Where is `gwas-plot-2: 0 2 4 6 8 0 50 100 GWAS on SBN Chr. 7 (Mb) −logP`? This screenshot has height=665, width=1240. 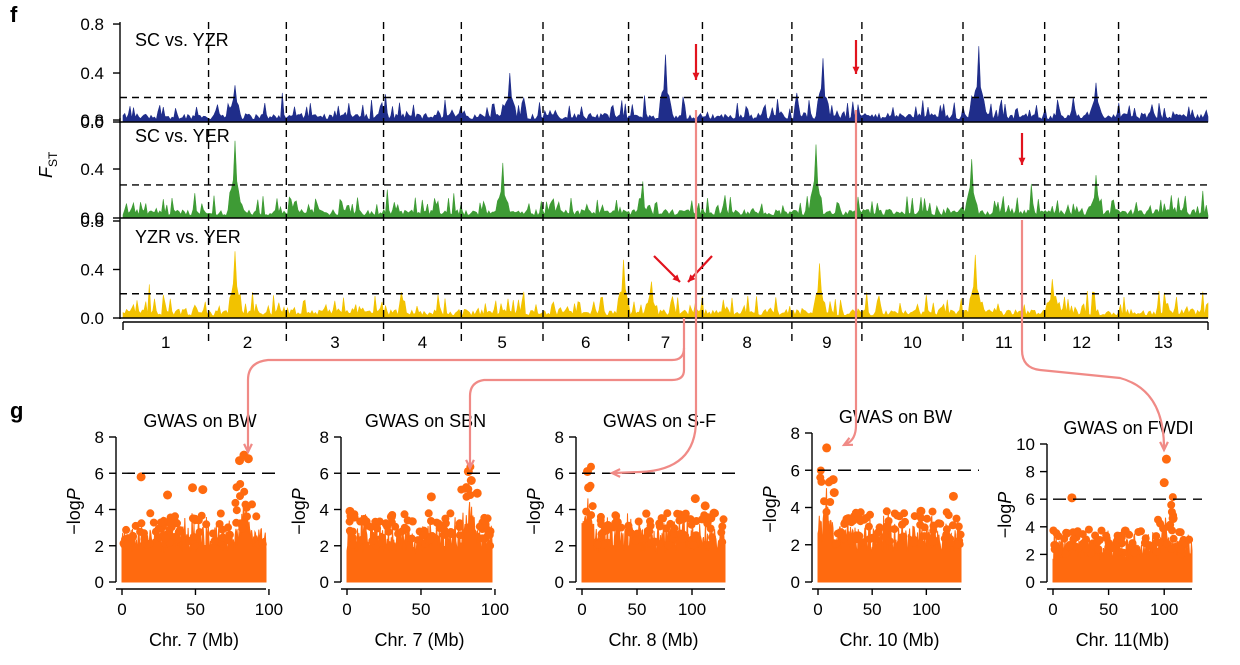 gwas-plot-2: 0 2 4 6 8 0 50 100 GWAS on SBN Chr. 7 (Mb) −logP is located at coordinates (399, 530).